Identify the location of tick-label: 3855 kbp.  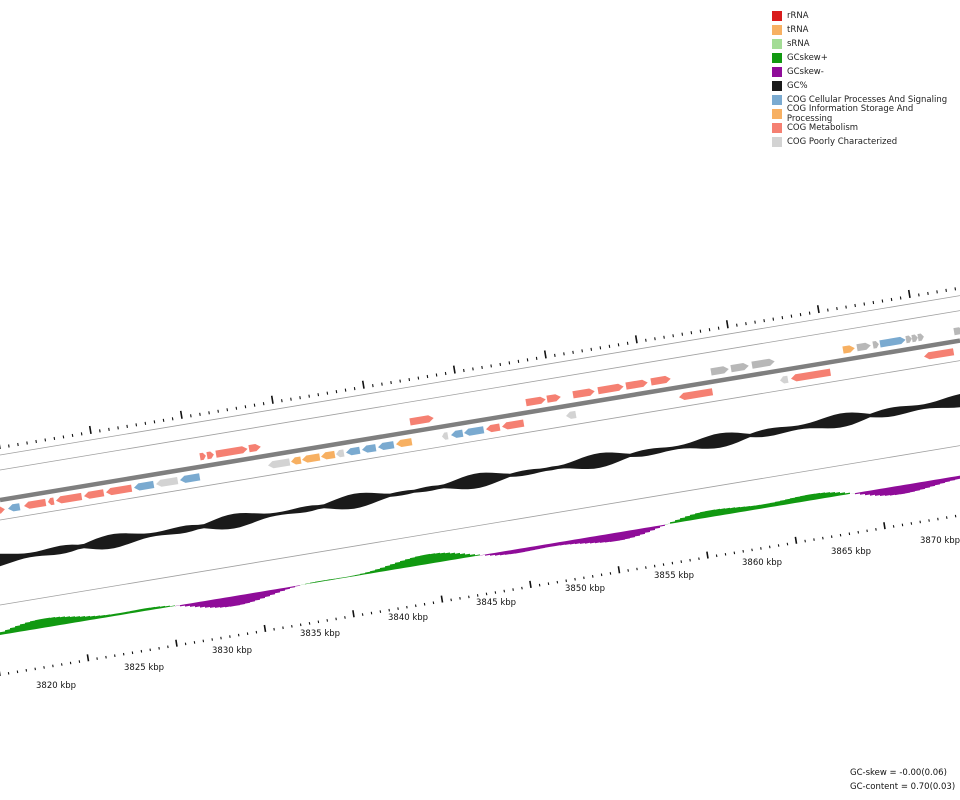
(674, 576).